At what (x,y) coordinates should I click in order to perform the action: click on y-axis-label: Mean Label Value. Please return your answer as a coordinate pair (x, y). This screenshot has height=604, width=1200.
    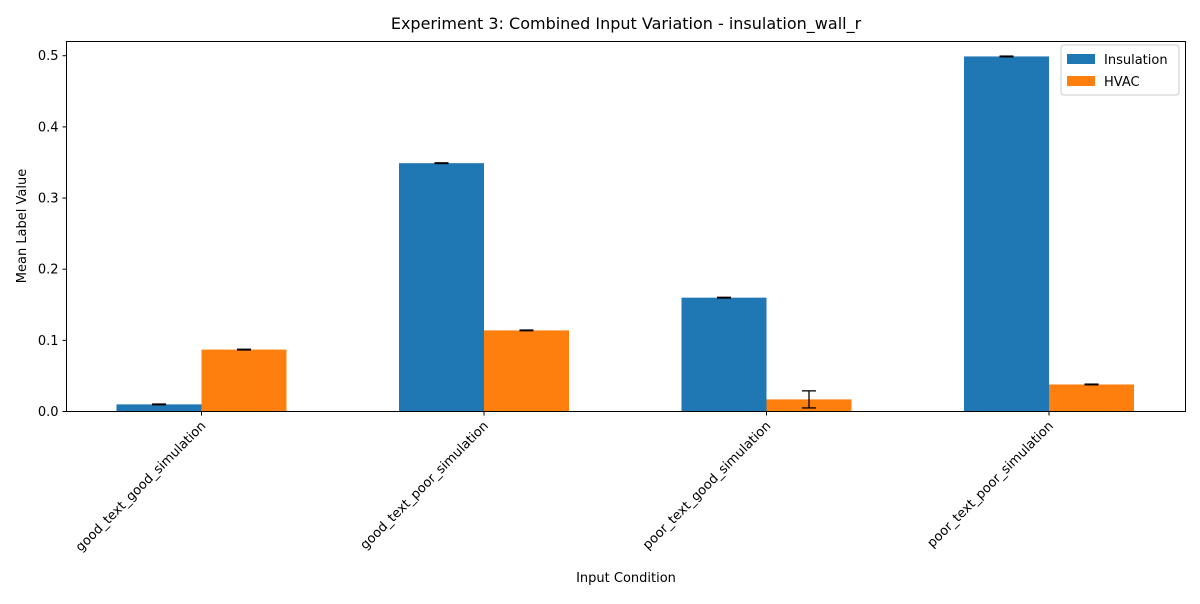
    Looking at the image, I should click on (22, 226).